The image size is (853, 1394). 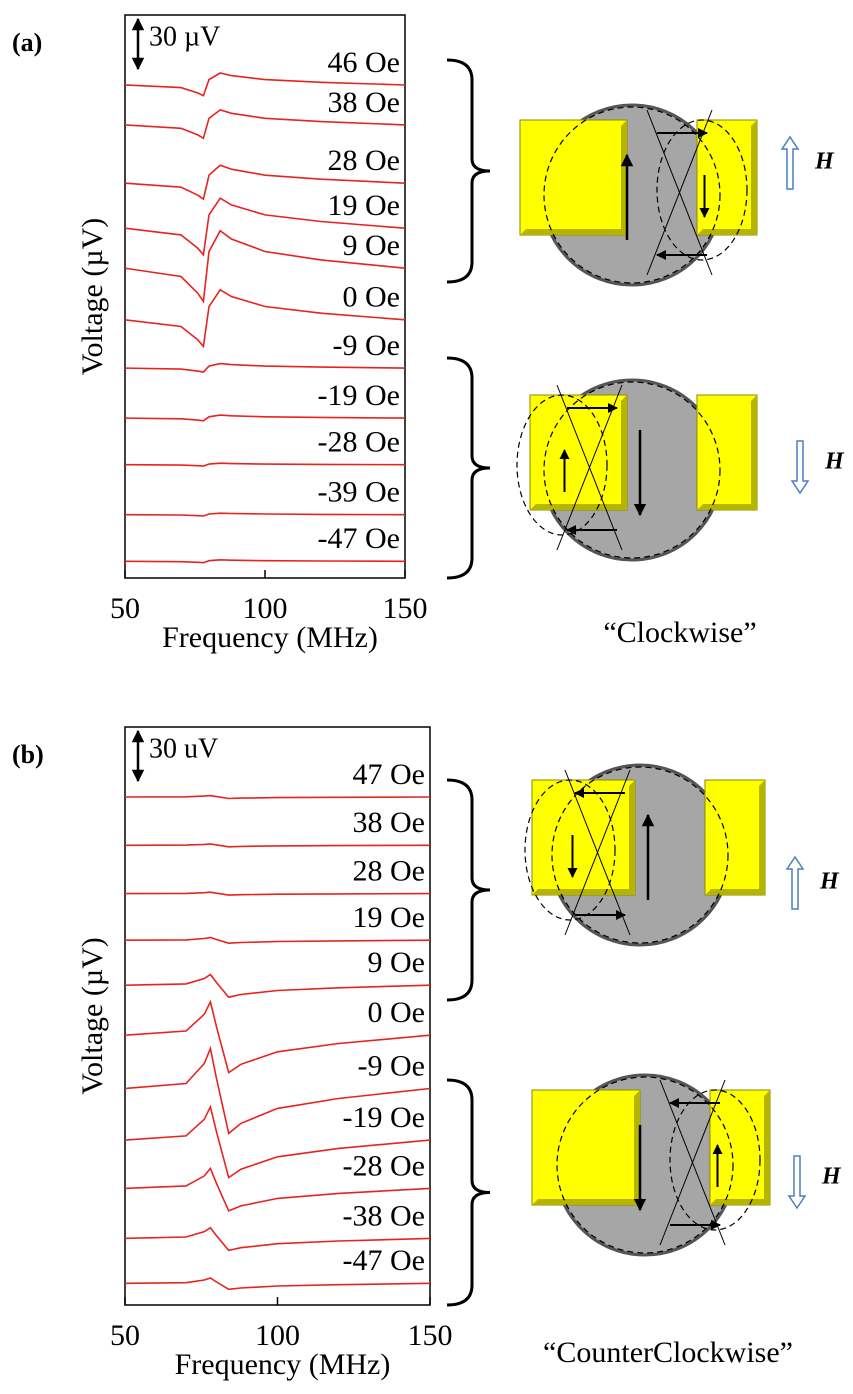 What do you see at coordinates (183, 748) in the screenshot?
I see `scale-bar-label: 30 uV` at bounding box center [183, 748].